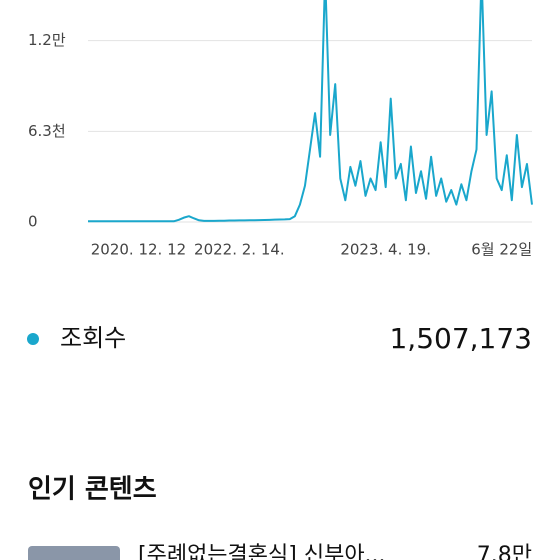  Describe the element at coordinates (239, 250) in the screenshot. I see `x-tick-label: 2022. 2. 14.` at that location.